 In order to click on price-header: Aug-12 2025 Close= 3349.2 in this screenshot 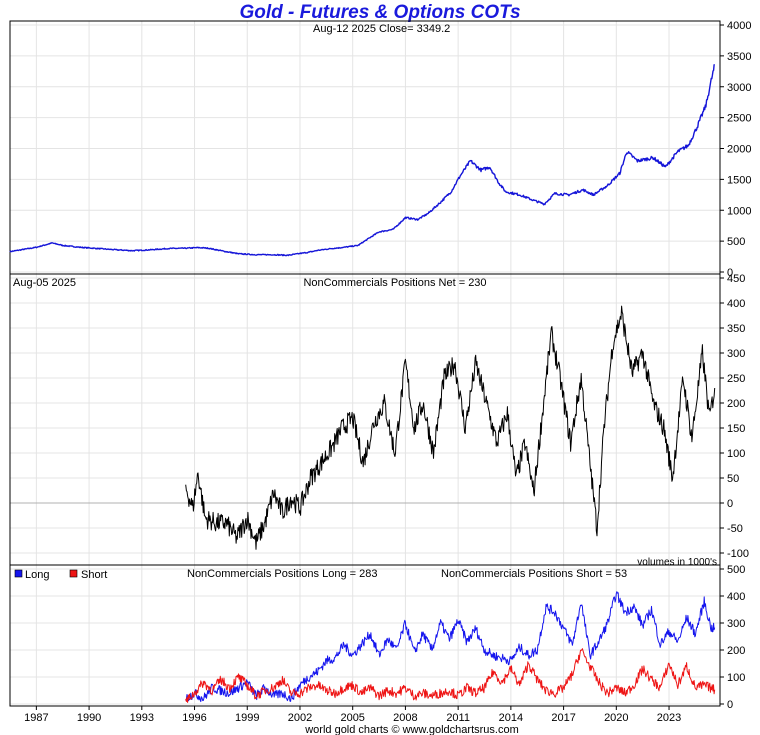, I will do `click(381, 29)`.